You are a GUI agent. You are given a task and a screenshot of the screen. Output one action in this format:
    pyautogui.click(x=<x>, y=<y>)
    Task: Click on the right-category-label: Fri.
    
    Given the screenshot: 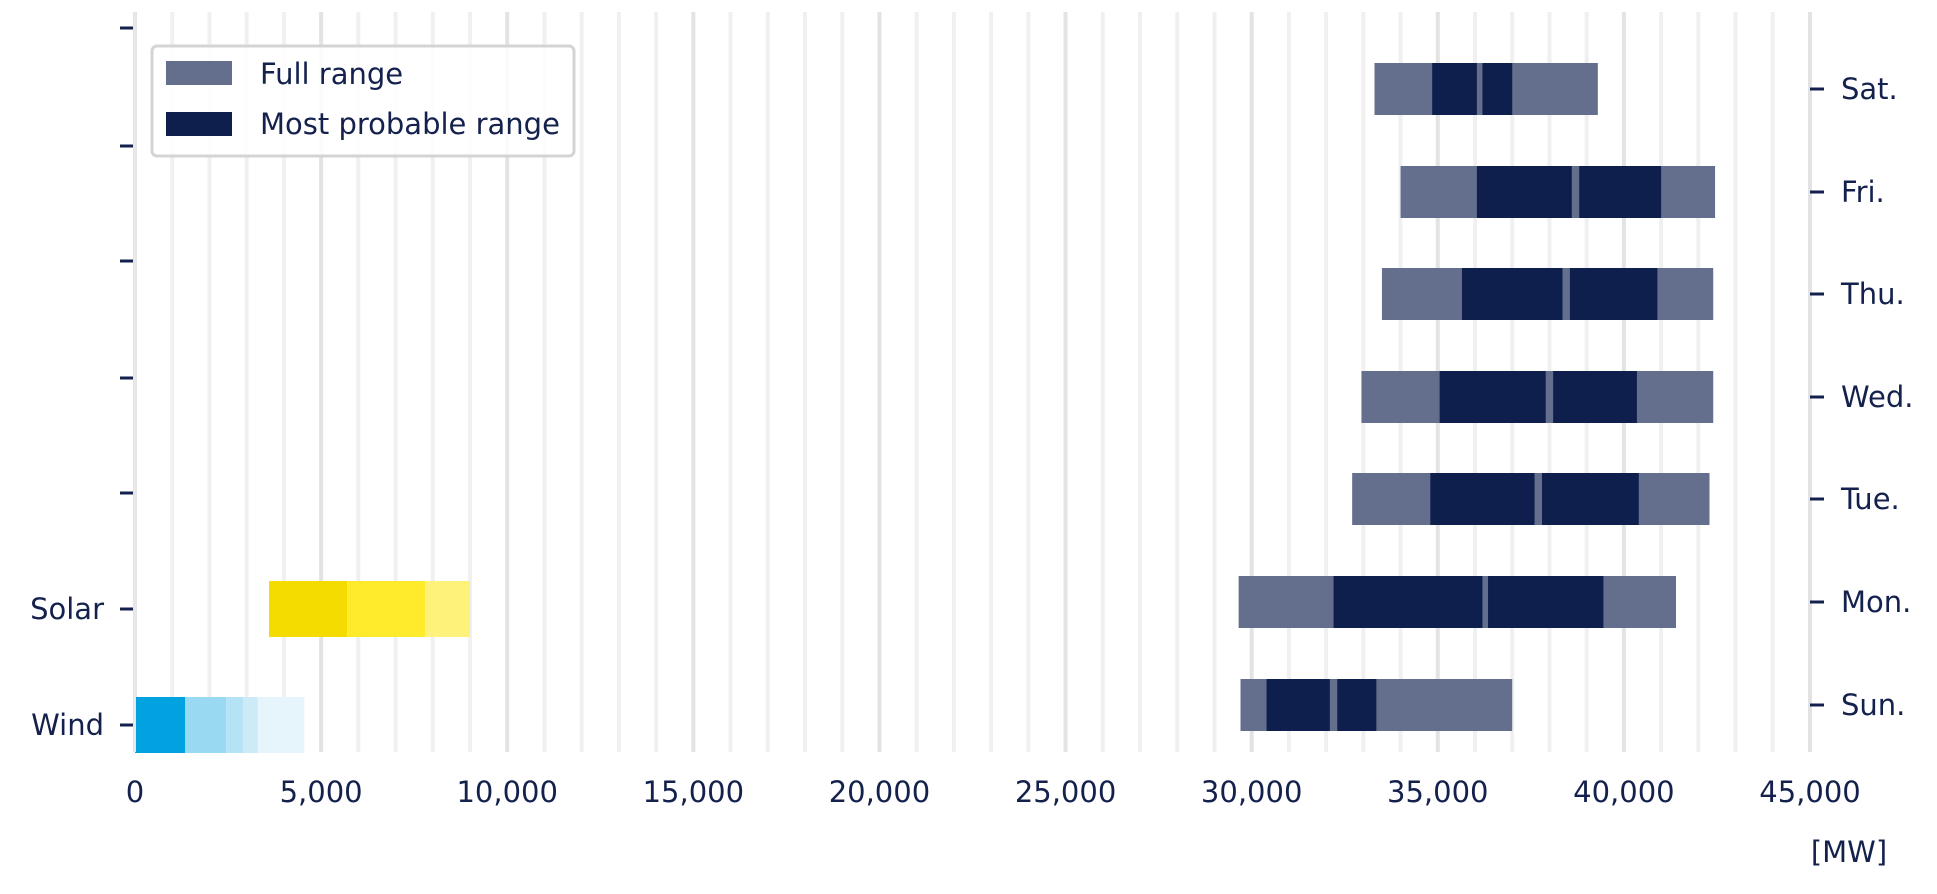 What is the action you would take?
    pyautogui.click(x=1863, y=192)
    